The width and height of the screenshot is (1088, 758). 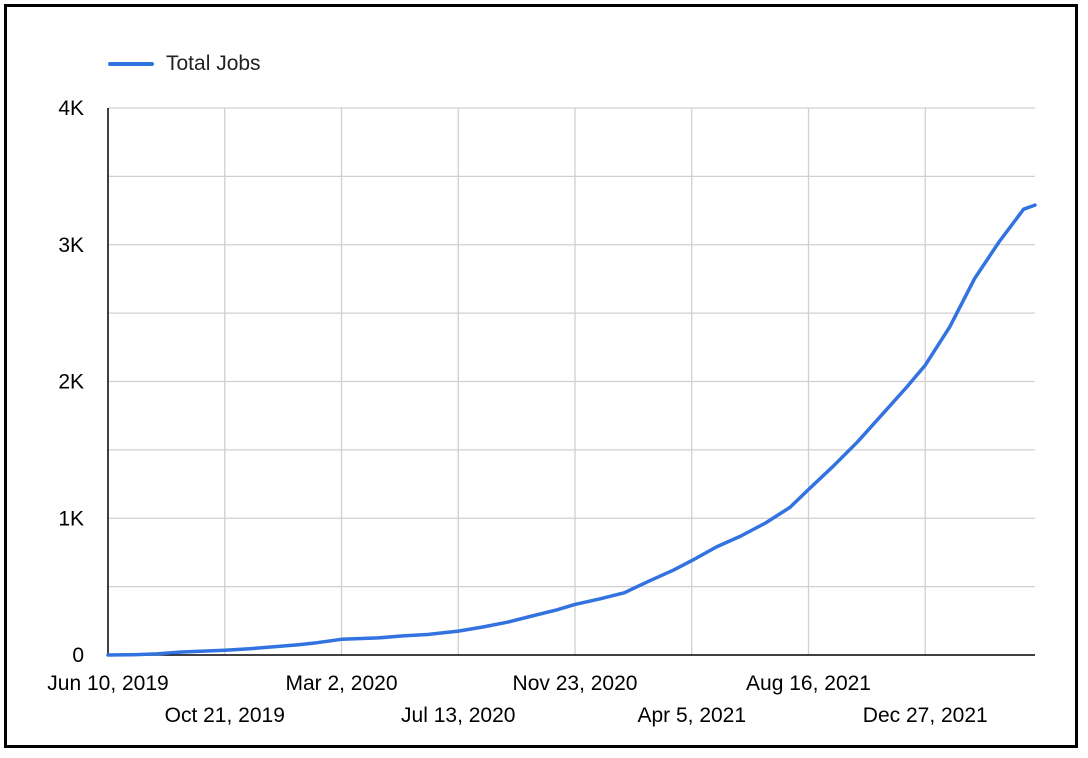 I want to click on y-tick-label: 3K, so click(x=71, y=245).